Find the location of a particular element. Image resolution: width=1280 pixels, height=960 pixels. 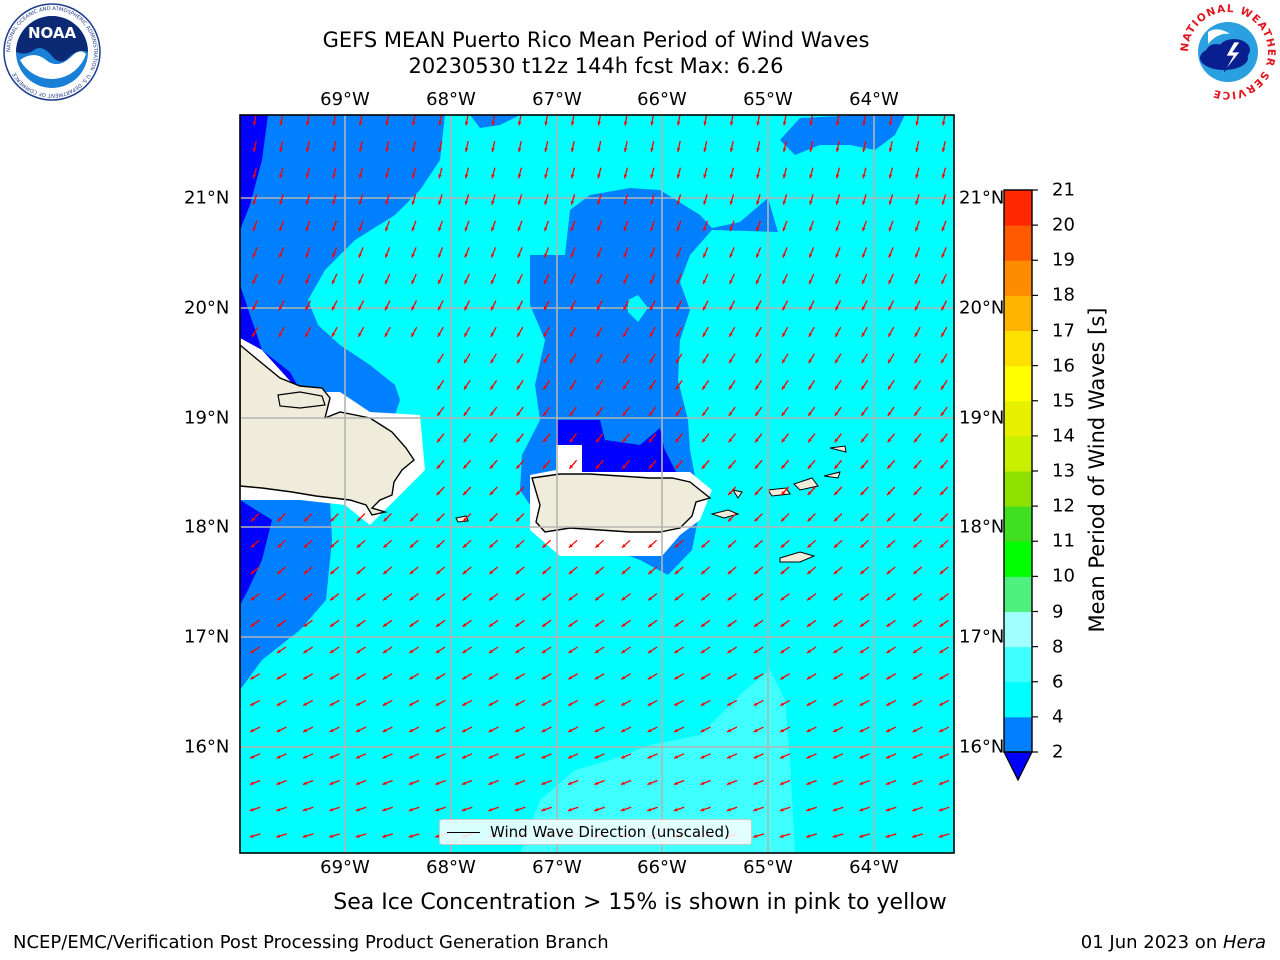

anegada-island is located at coordinates (838, 449).